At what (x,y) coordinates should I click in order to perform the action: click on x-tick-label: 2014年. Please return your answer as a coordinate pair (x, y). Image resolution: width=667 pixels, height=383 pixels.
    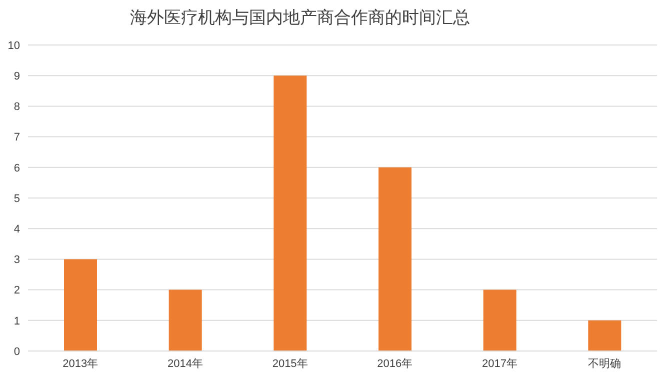
    Looking at the image, I should click on (185, 364).